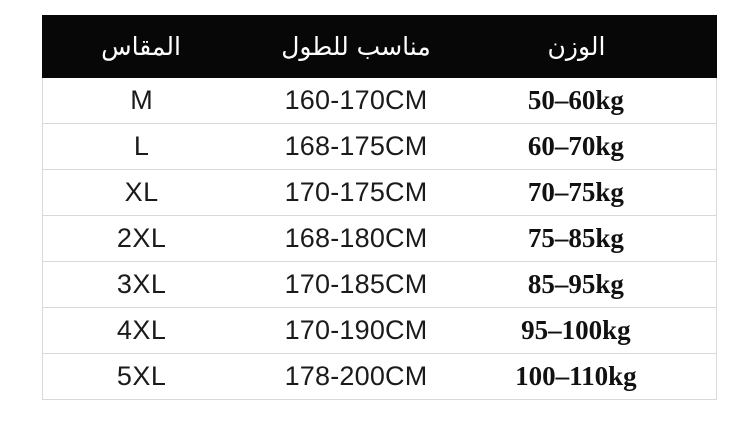 The height and width of the screenshot is (443, 750). Describe the element at coordinates (141, 192) in the screenshot. I see `size-cell: XL` at that location.